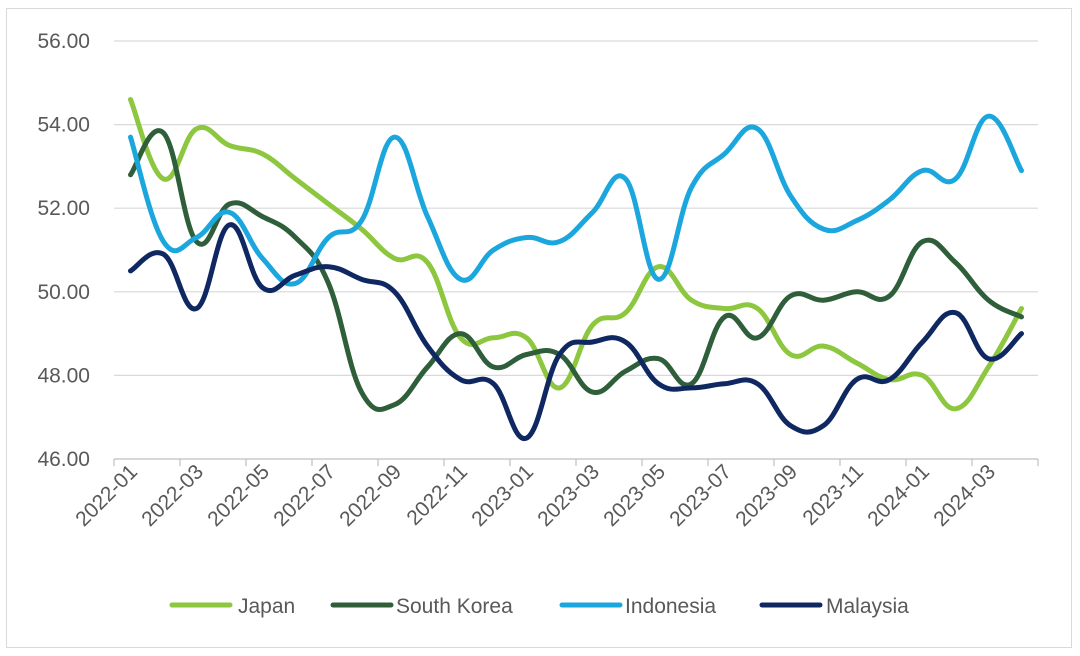 This screenshot has width=1080, height=656. What do you see at coordinates (437, 495) in the screenshot?
I see `x-tick-label: 2022-11` at bounding box center [437, 495].